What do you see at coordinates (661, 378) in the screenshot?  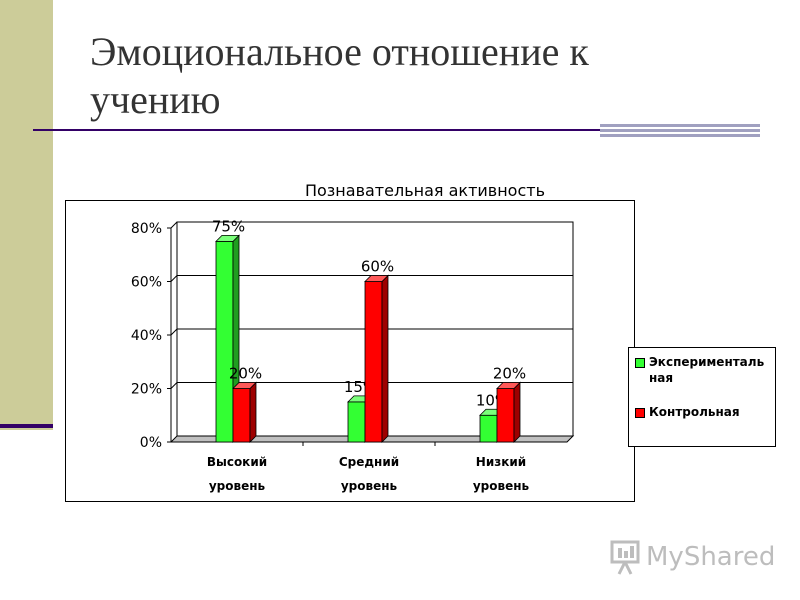 I see `legend-label-experimental-line2: ная` at bounding box center [661, 378].